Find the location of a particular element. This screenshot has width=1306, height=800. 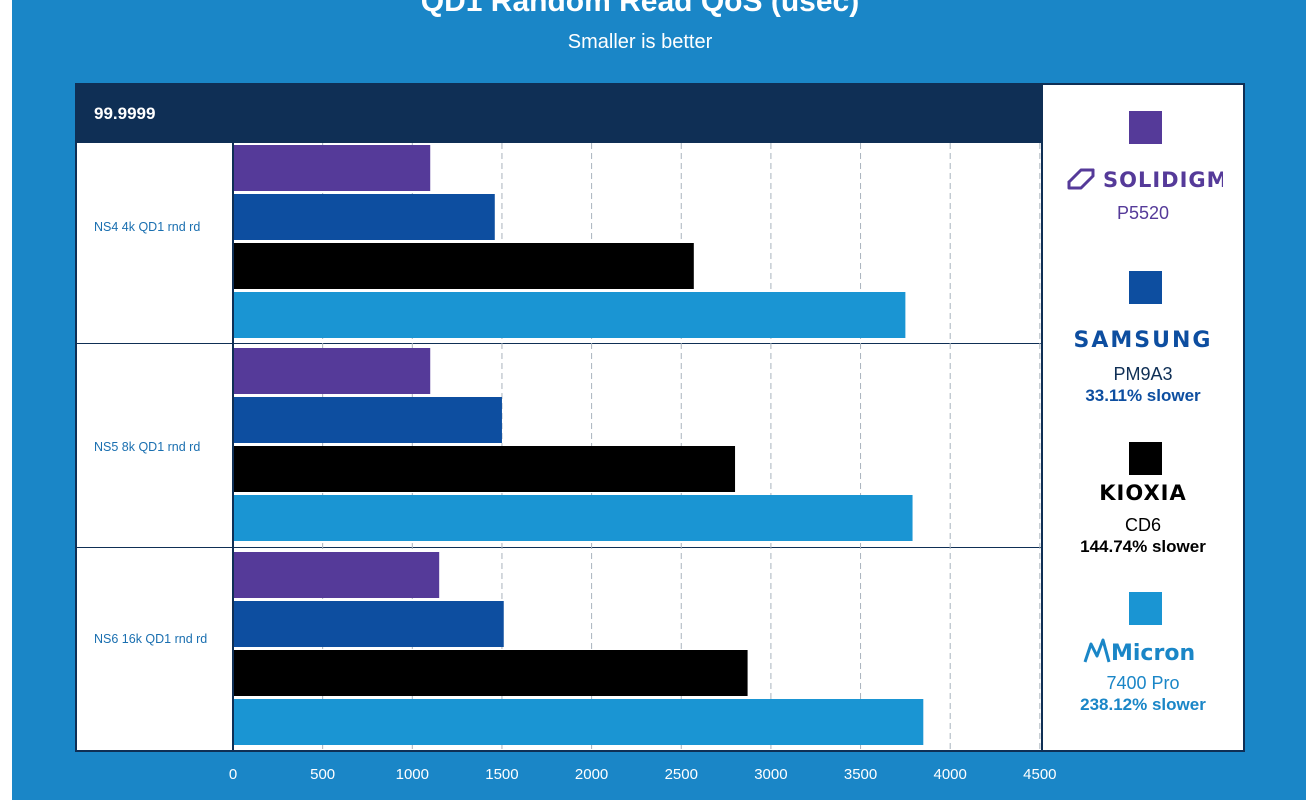

micron-logo: Micron is located at coordinates (1143, 652).